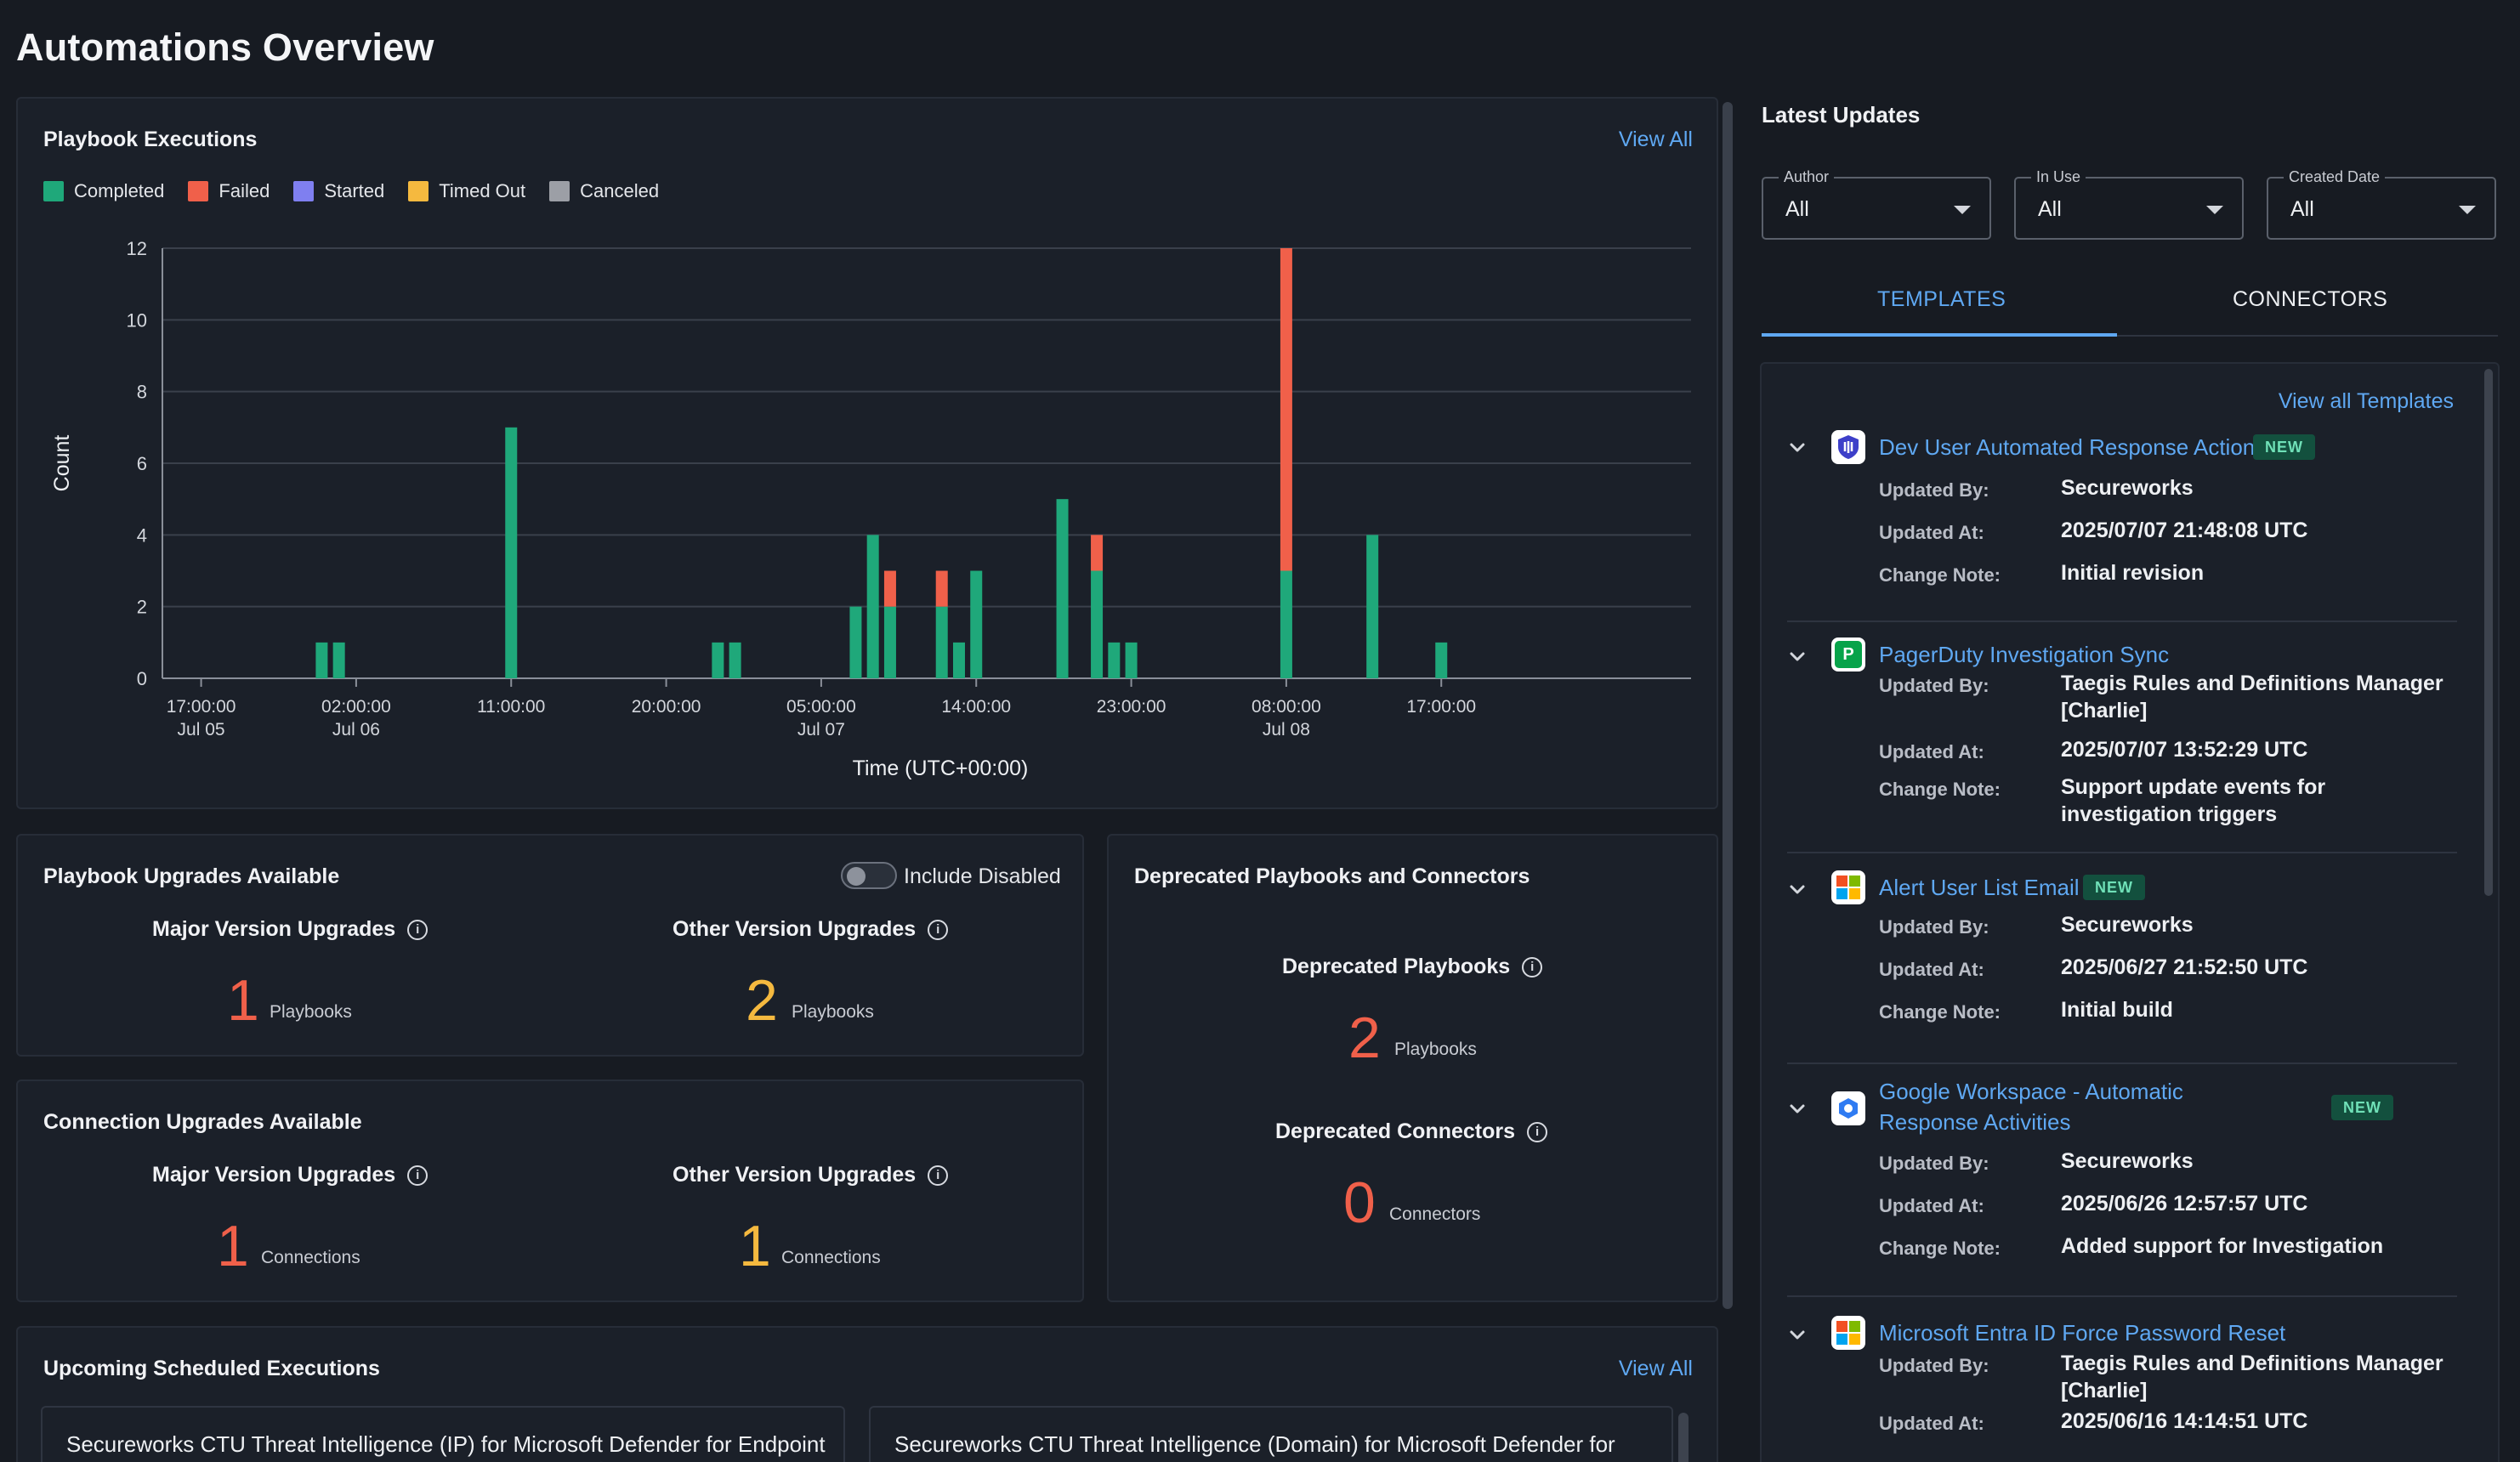 This screenshot has width=2520, height=1462. What do you see at coordinates (755, 1246) in the screenshot?
I see `connection-other-count: 1` at bounding box center [755, 1246].